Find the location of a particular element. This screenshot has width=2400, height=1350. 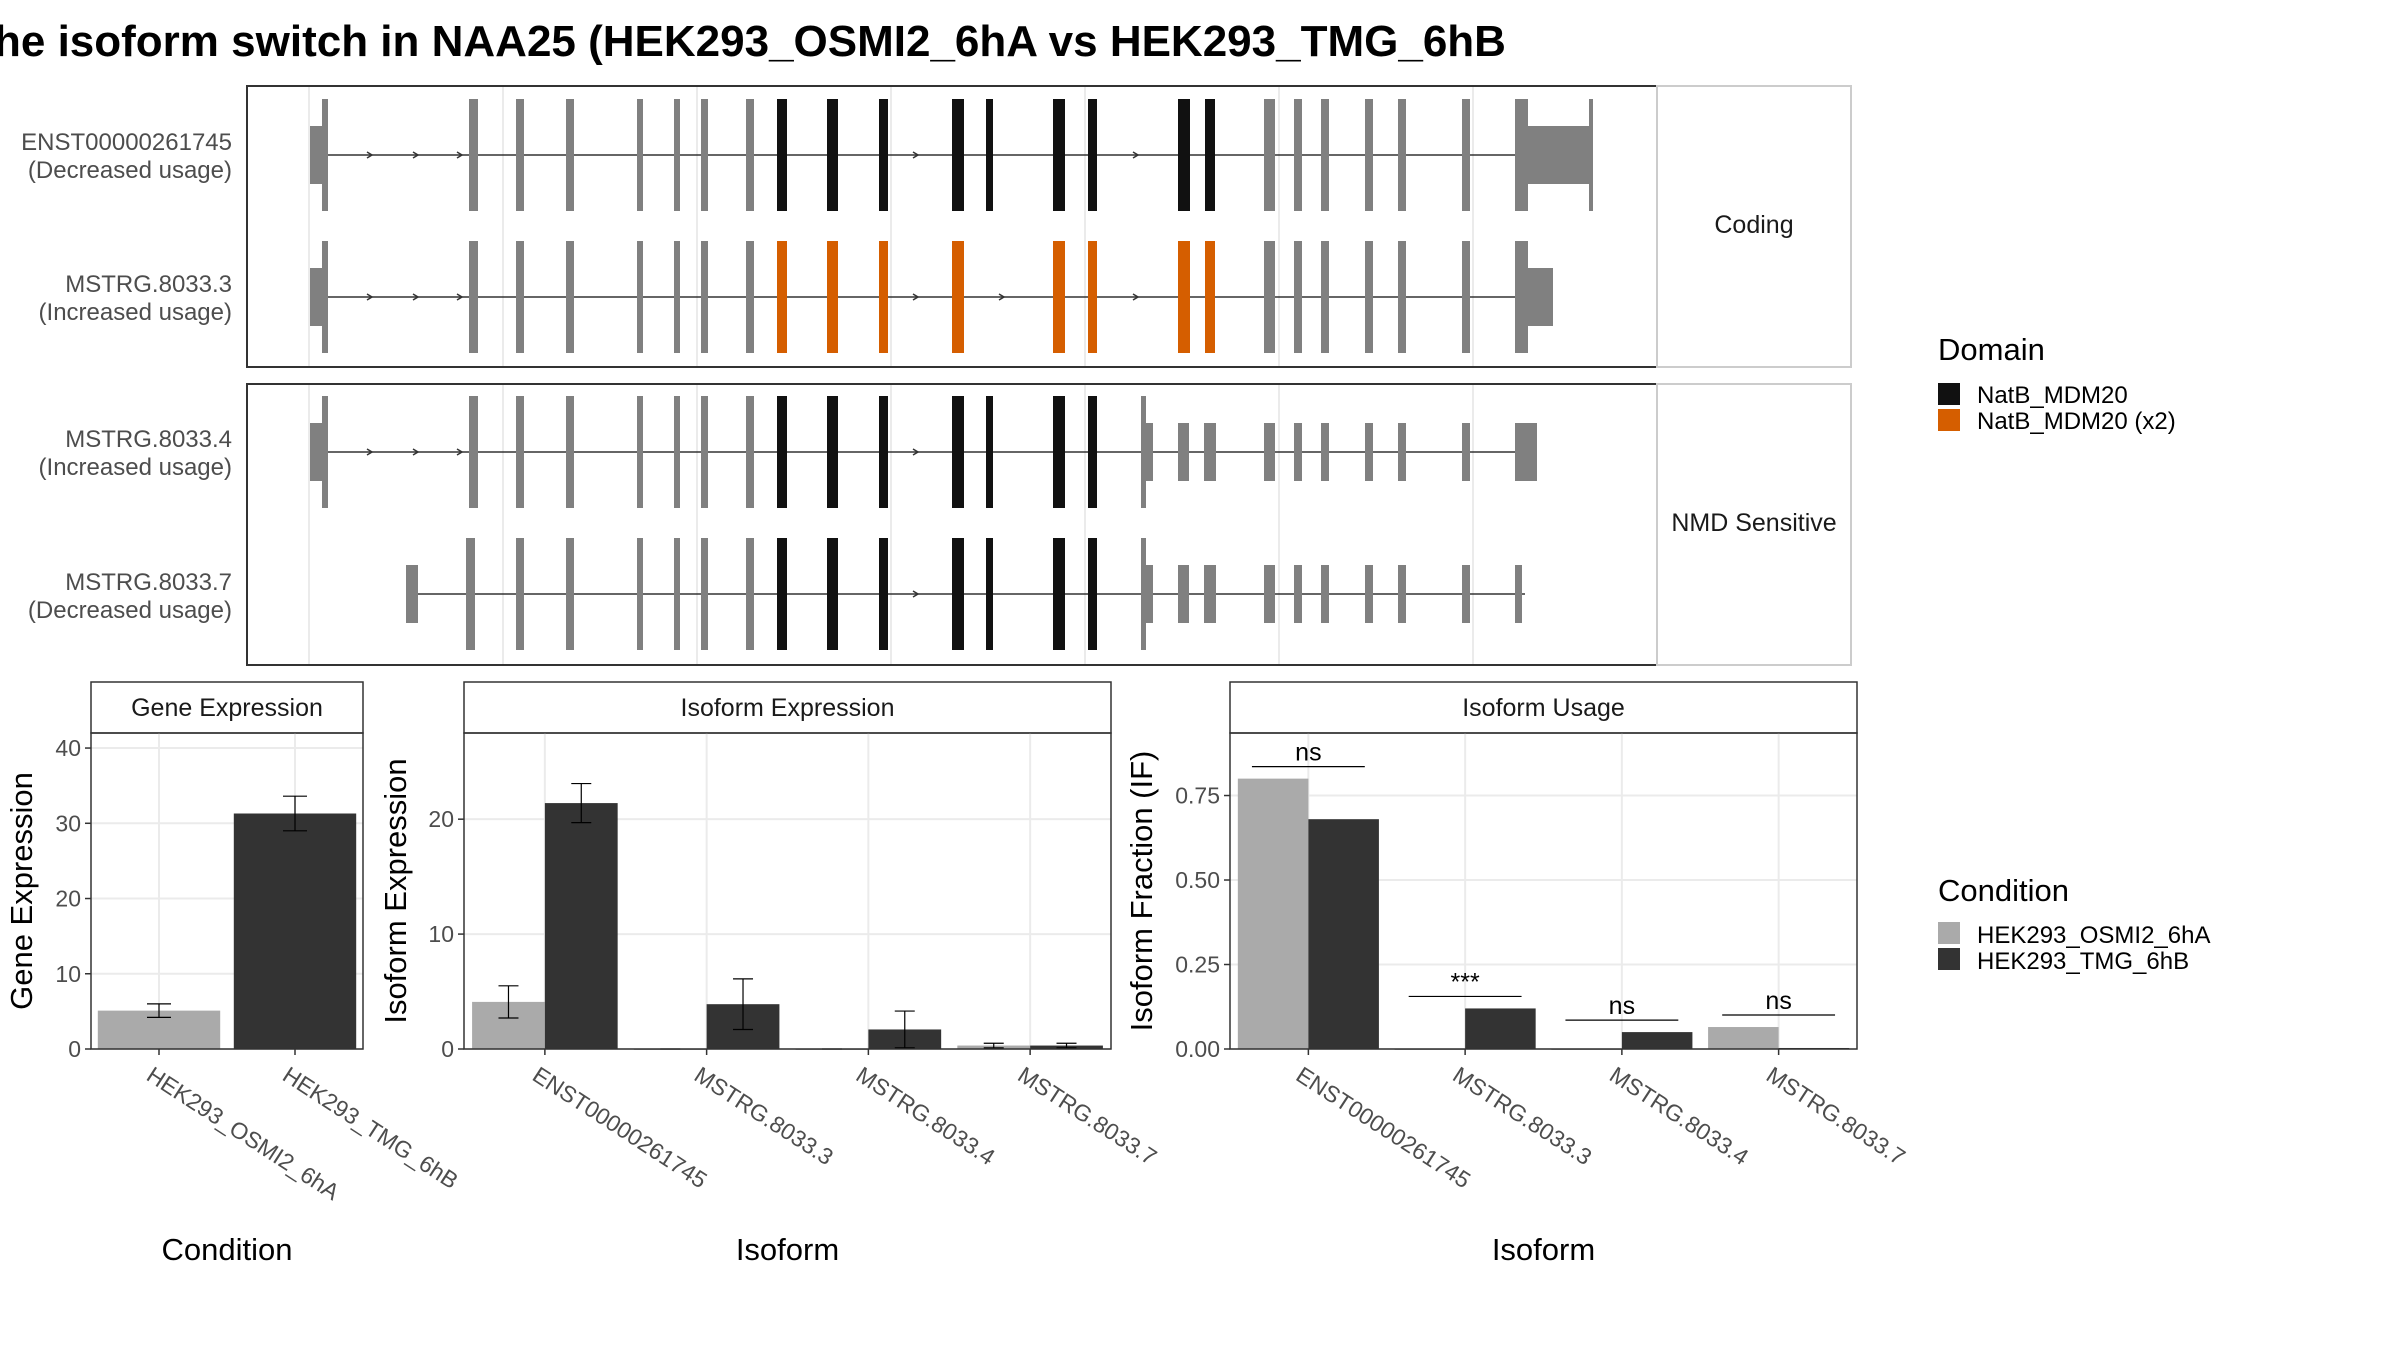

transcript-usage-2: (Increased usage) is located at coordinates (135, 312).